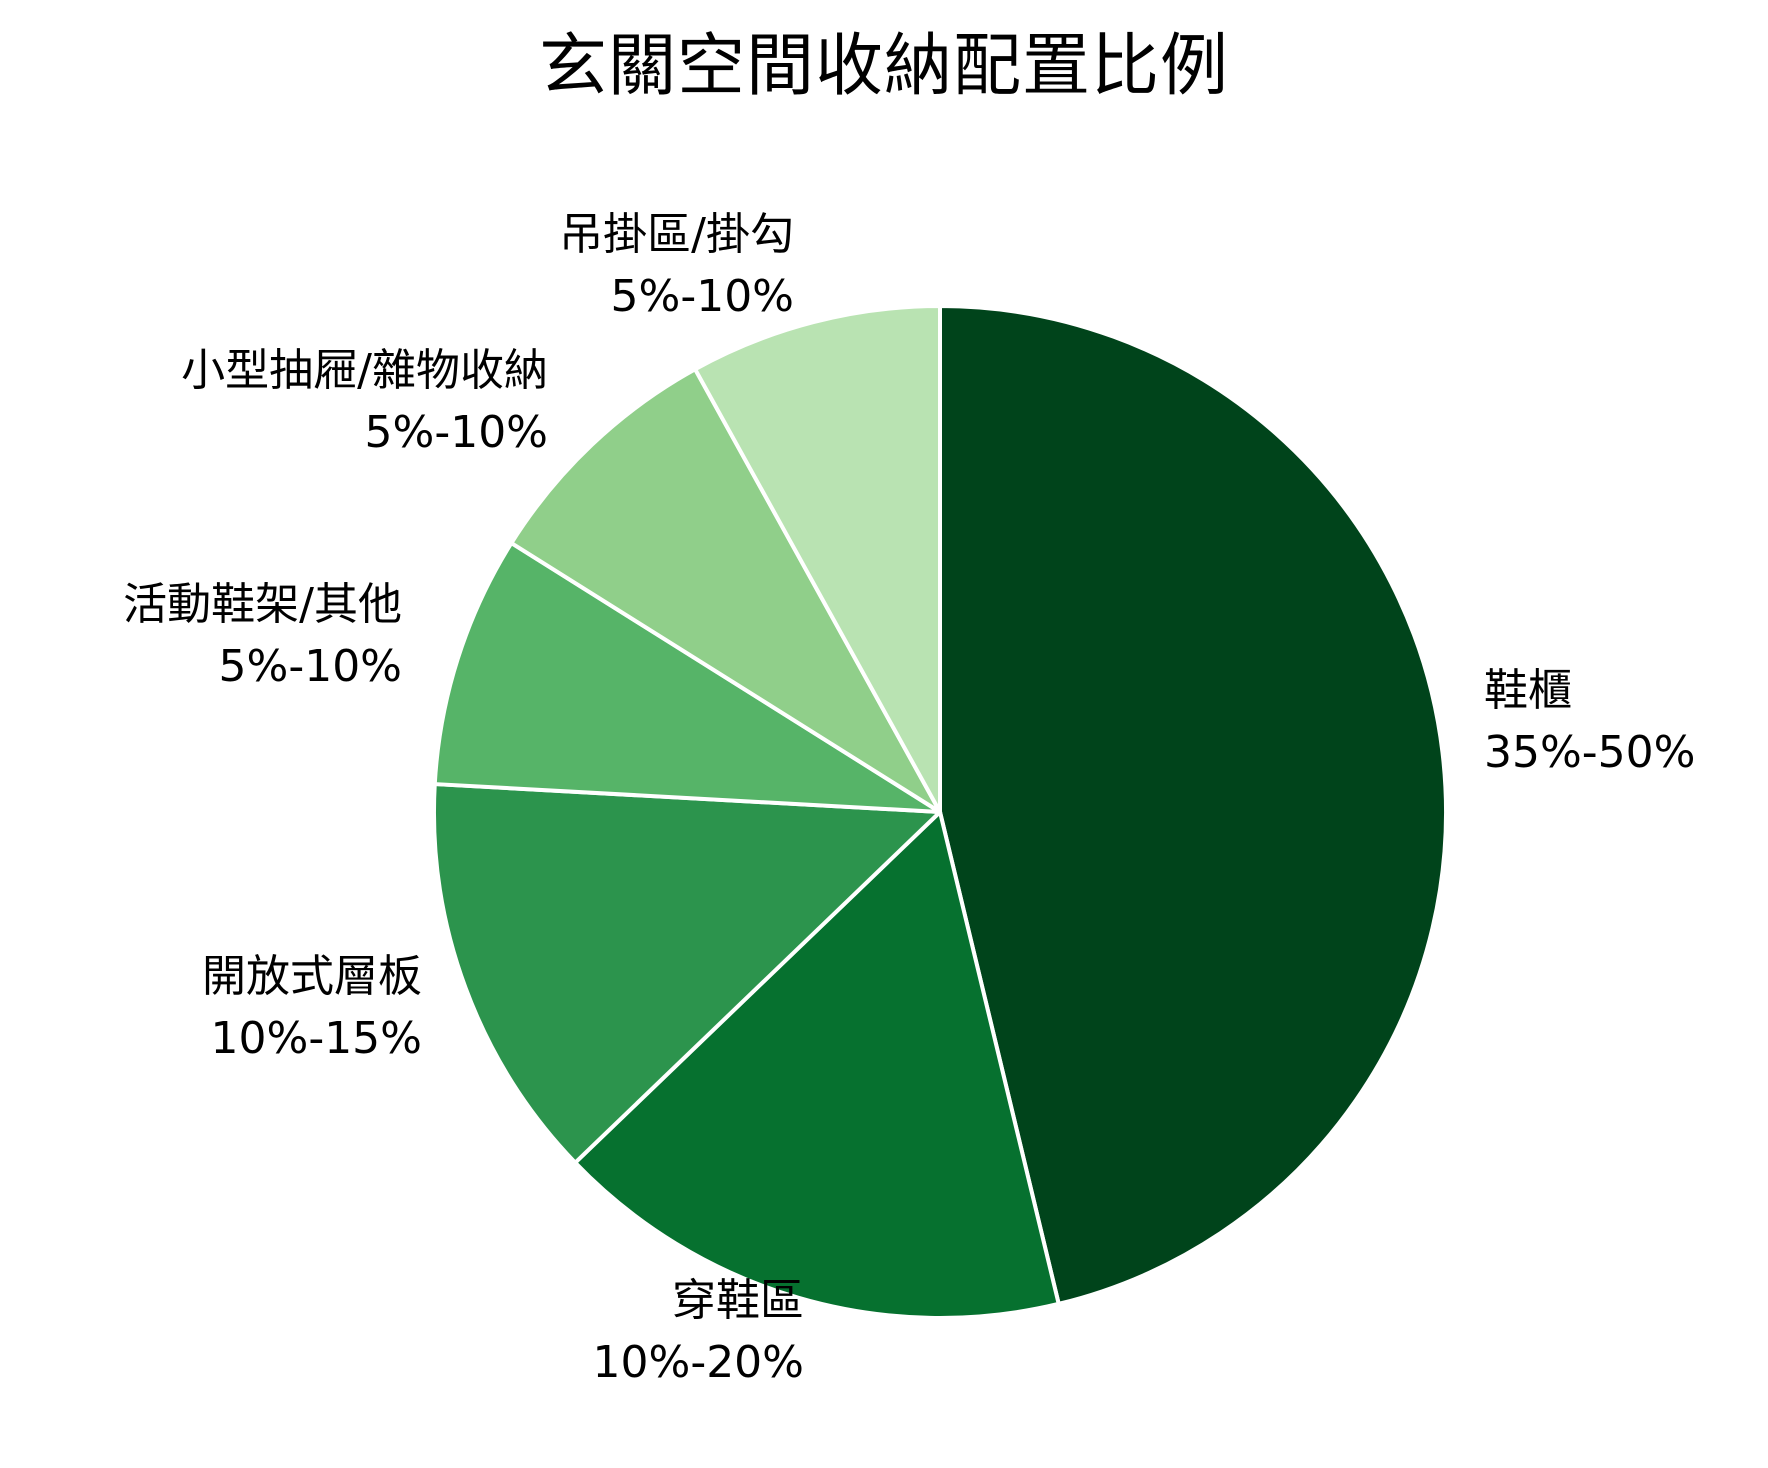  I want to click on label-wearing-area: 穿鞋區 10%-20%, so click(698, 1332).